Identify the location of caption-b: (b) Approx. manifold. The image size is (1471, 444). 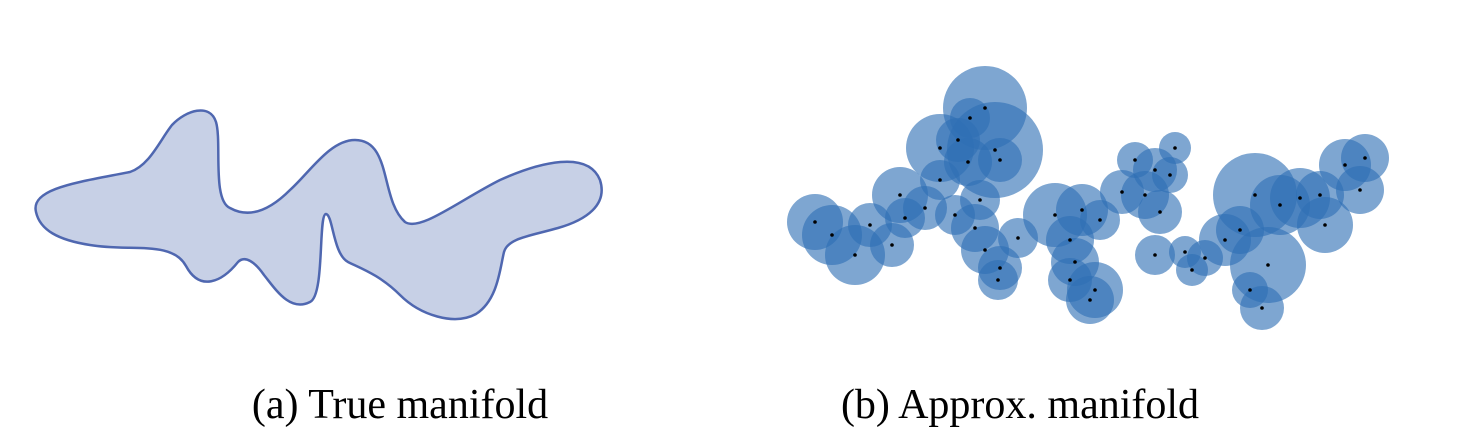
(1020, 405).